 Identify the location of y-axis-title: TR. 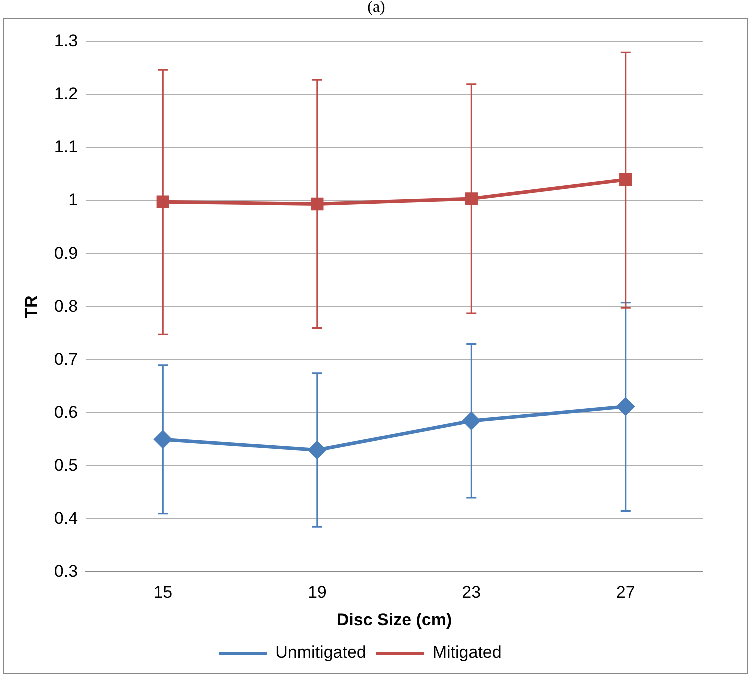
(31, 307).